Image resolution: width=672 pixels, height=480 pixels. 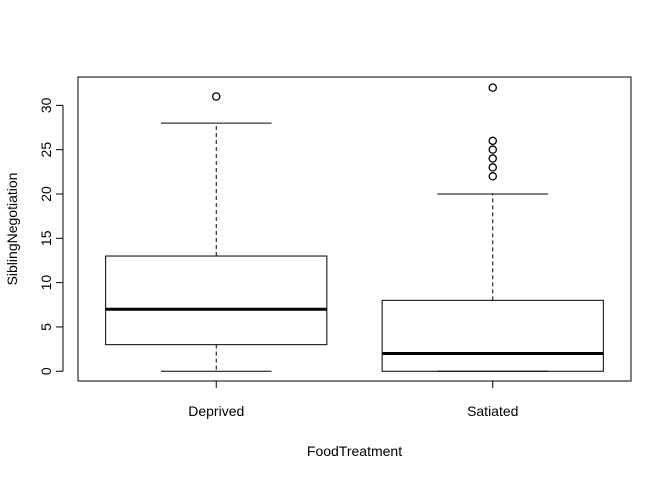 What do you see at coordinates (354, 451) in the screenshot?
I see `x-axis-label: FoodTreatment` at bounding box center [354, 451].